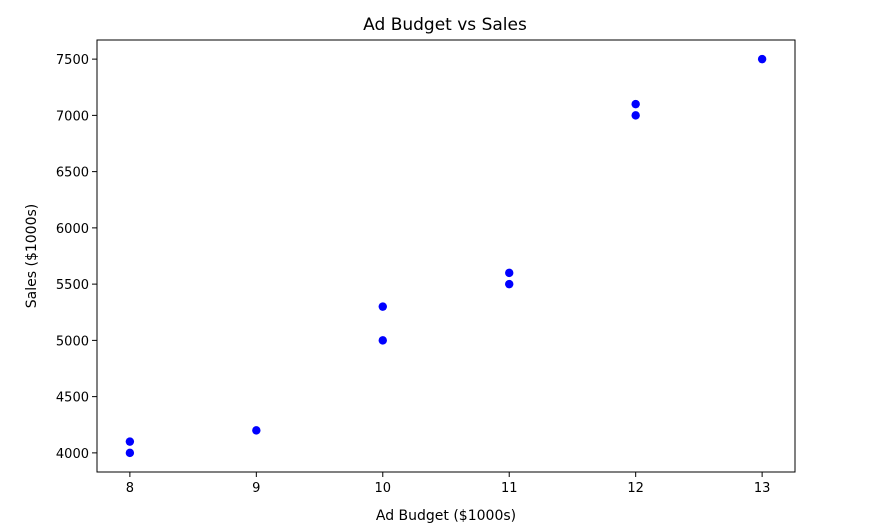 The width and height of the screenshot is (891, 530). Describe the element at coordinates (32, 256) in the screenshot. I see `y-axis-label: Sales ($1000s)` at that location.